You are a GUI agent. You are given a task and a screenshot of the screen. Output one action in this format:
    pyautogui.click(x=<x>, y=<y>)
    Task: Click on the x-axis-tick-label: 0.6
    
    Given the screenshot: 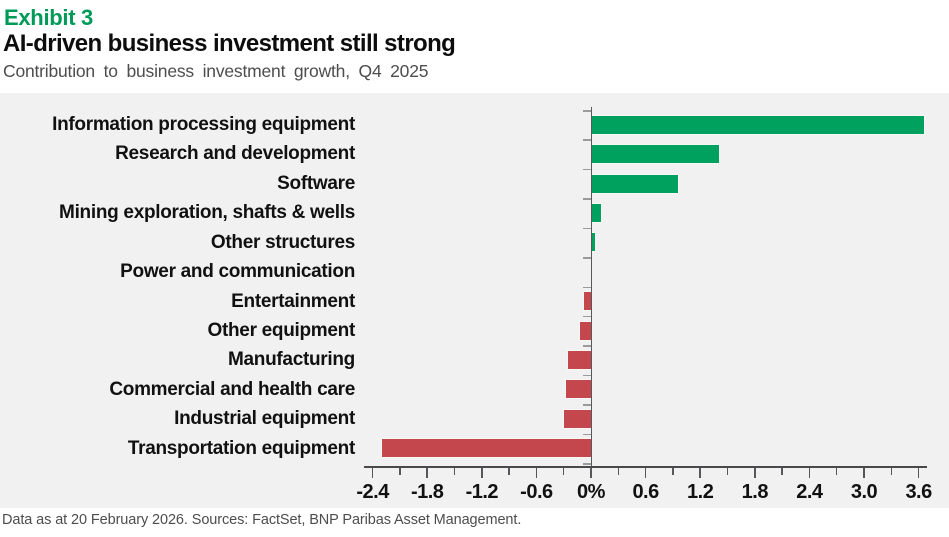 What is the action you would take?
    pyautogui.click(x=645, y=492)
    